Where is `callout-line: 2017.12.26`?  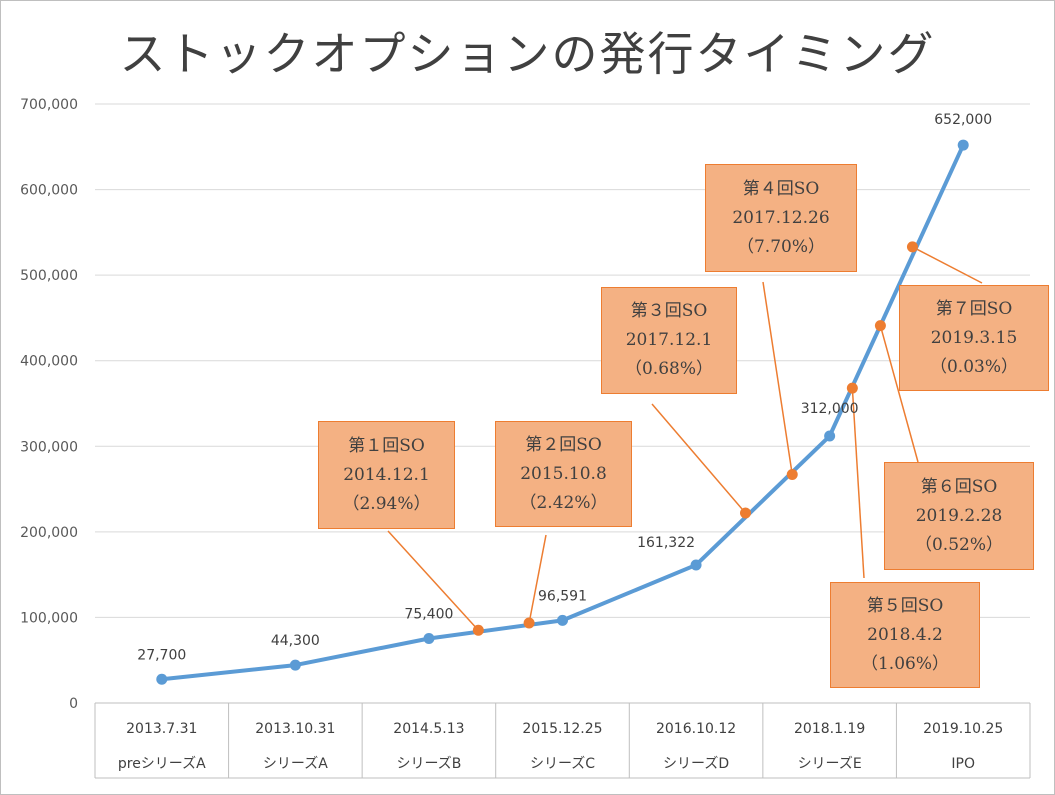 callout-line: 2017.12.26 is located at coordinates (781, 217).